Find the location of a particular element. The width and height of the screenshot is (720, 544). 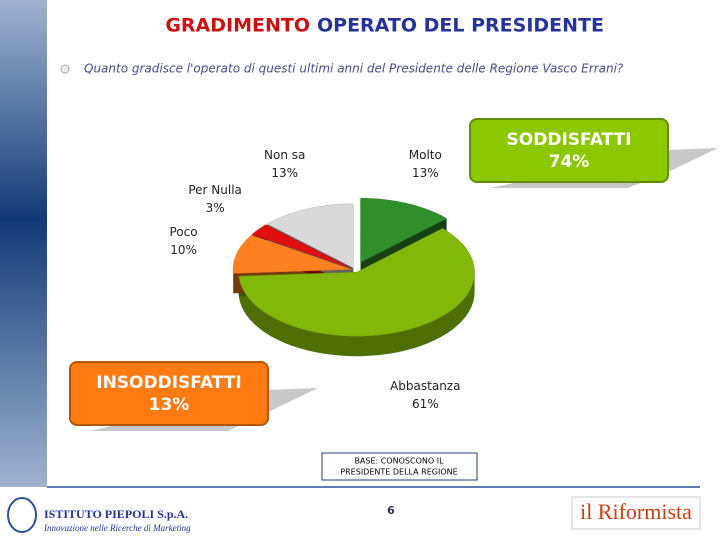

slice-value: 61% is located at coordinates (425, 404).